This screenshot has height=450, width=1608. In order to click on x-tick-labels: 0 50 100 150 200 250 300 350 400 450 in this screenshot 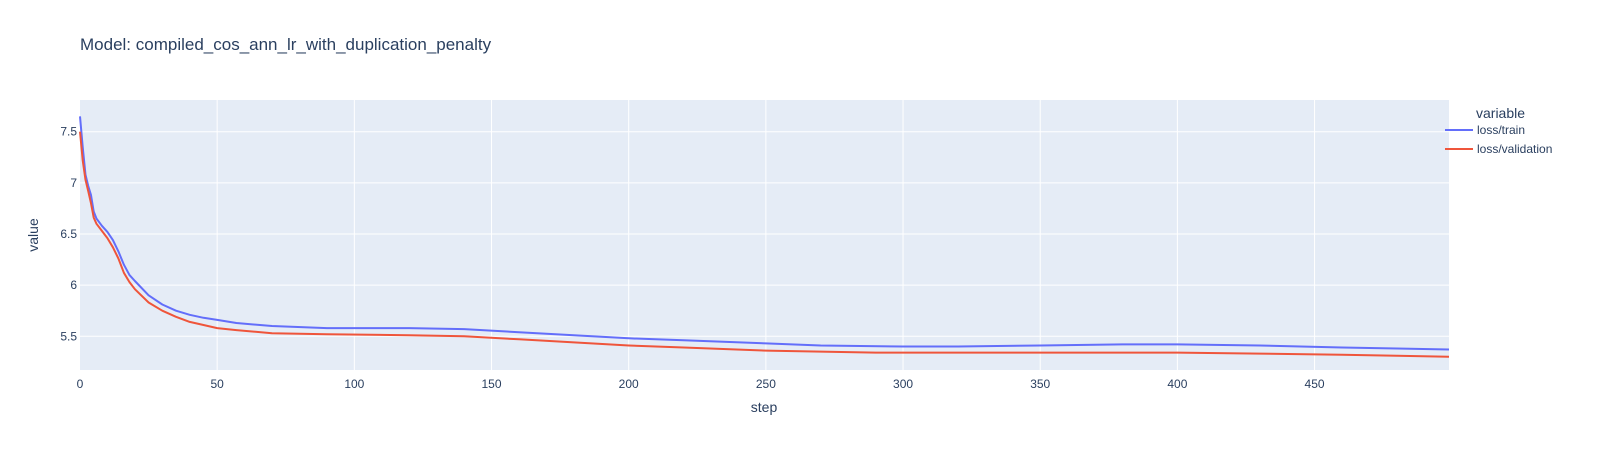, I will do `click(701, 384)`.